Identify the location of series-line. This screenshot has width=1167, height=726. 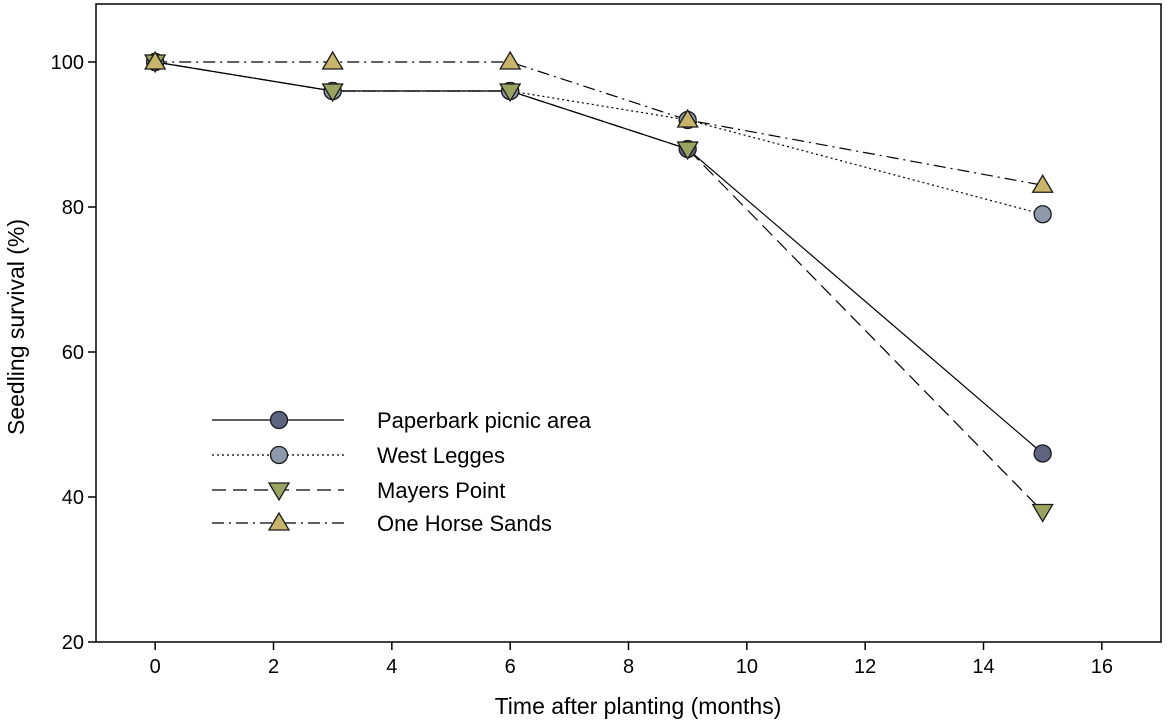
(599, 123).